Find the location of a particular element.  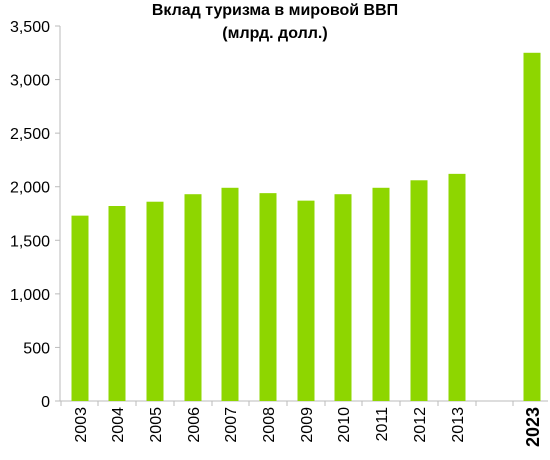

x-tick-label: 2007 is located at coordinates (231, 425).